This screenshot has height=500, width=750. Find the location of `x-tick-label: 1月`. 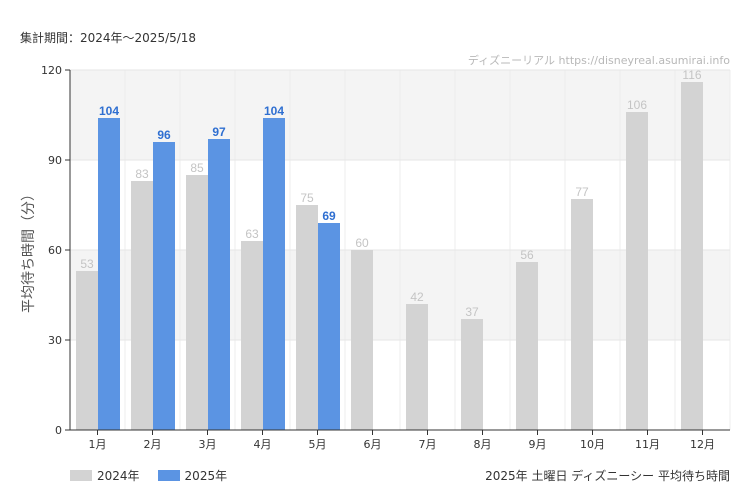

x-tick-label: 1月 is located at coordinates (98, 444).